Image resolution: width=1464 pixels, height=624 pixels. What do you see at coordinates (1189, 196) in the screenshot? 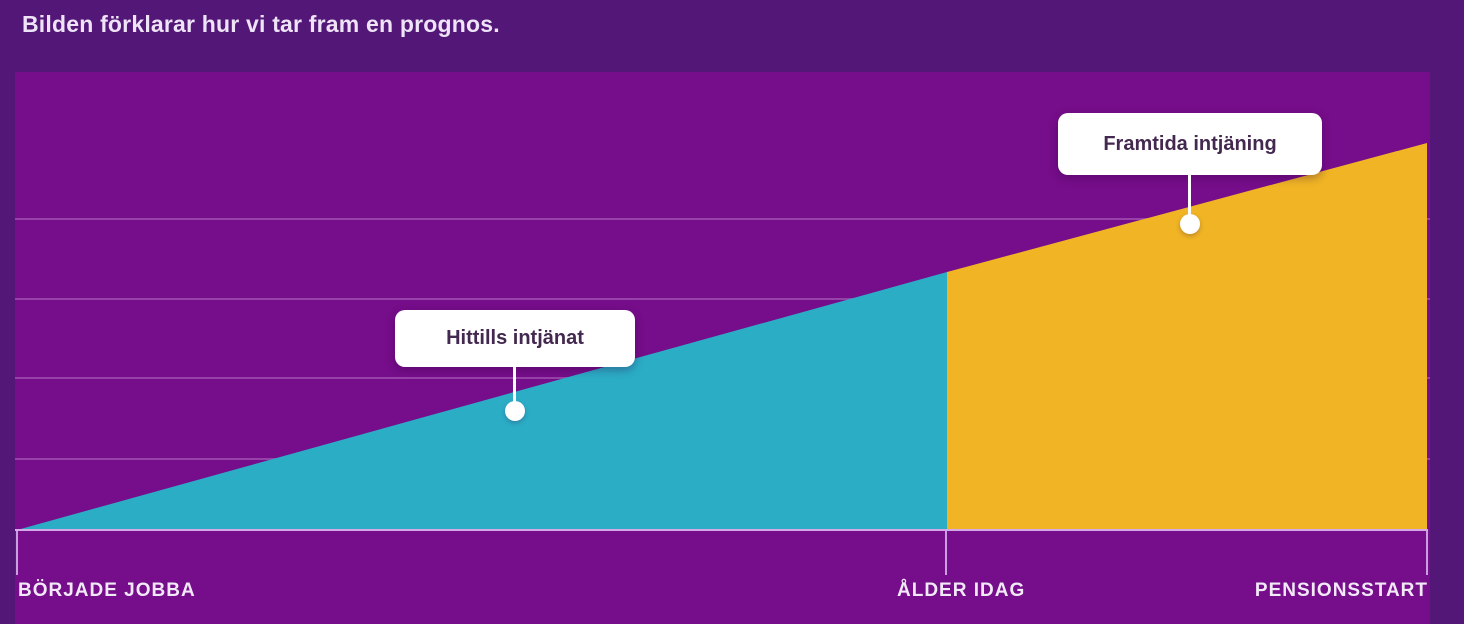
I see `tooltip-future-stem` at bounding box center [1189, 196].